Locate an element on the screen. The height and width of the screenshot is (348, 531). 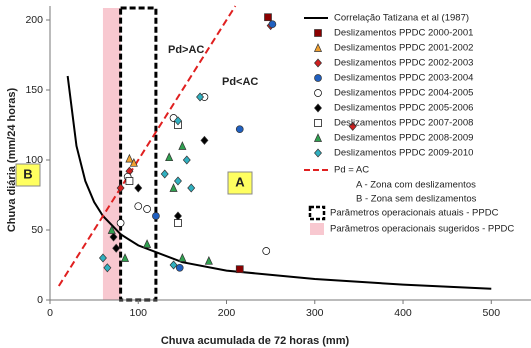
annotation: Pd<AC is located at coordinates (240, 82).